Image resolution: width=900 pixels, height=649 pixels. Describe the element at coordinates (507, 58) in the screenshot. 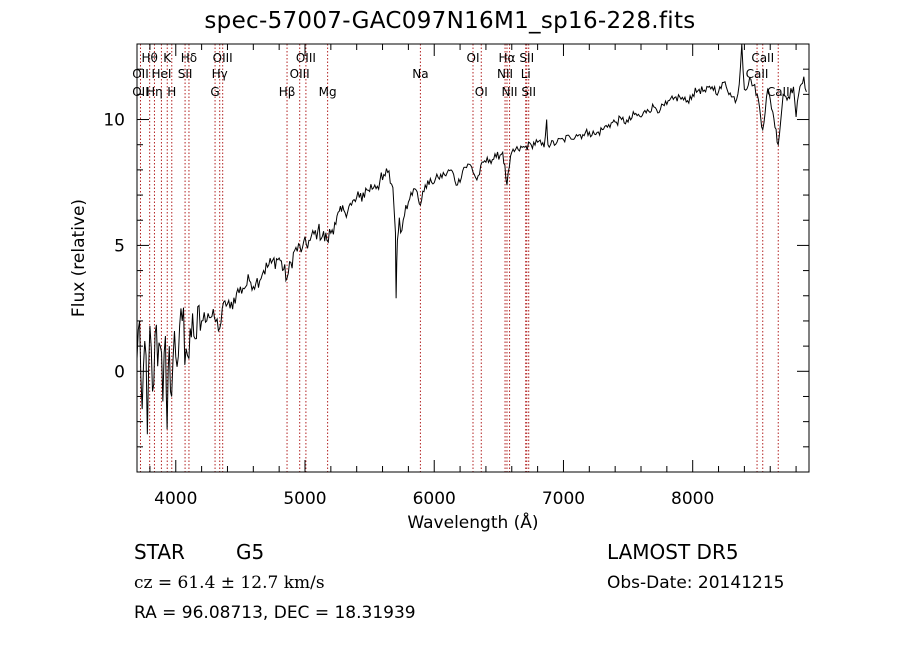

I see `line-label: Hα` at that location.